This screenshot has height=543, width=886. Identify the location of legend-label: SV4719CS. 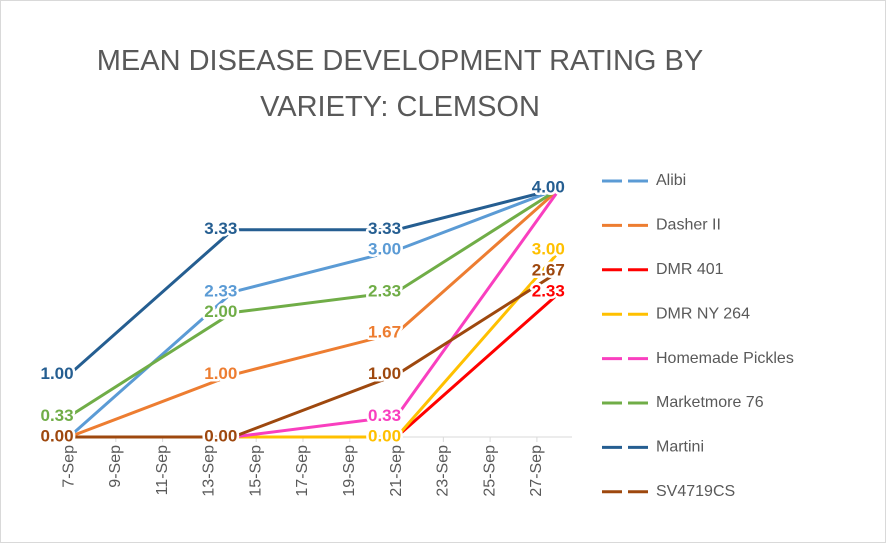
(695, 491).